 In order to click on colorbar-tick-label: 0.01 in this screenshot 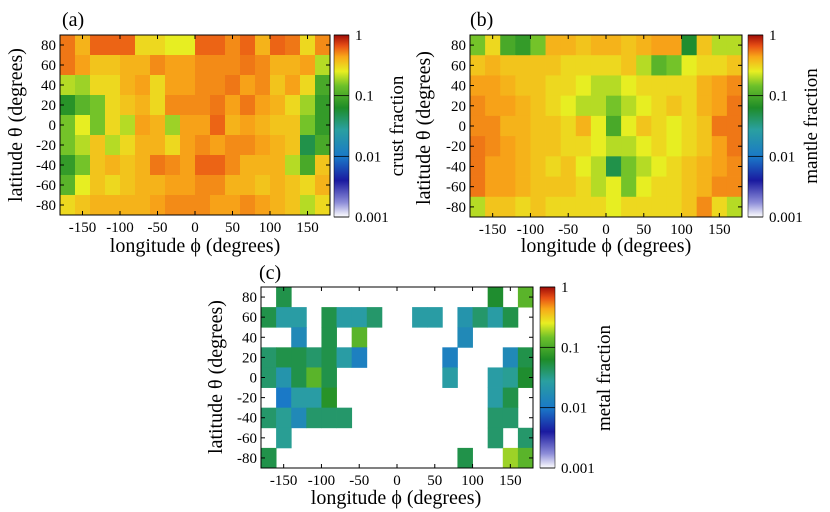, I will do `click(368, 157)`.